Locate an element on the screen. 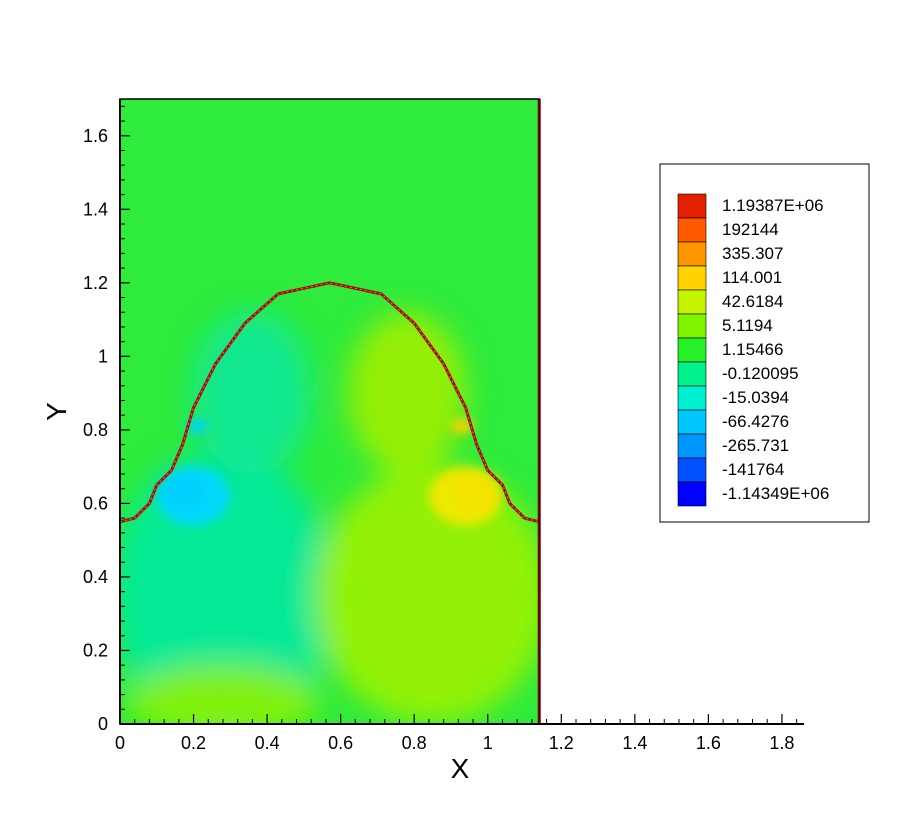 The height and width of the screenshot is (814, 916). legend-label: 335.307 is located at coordinates (752, 253).